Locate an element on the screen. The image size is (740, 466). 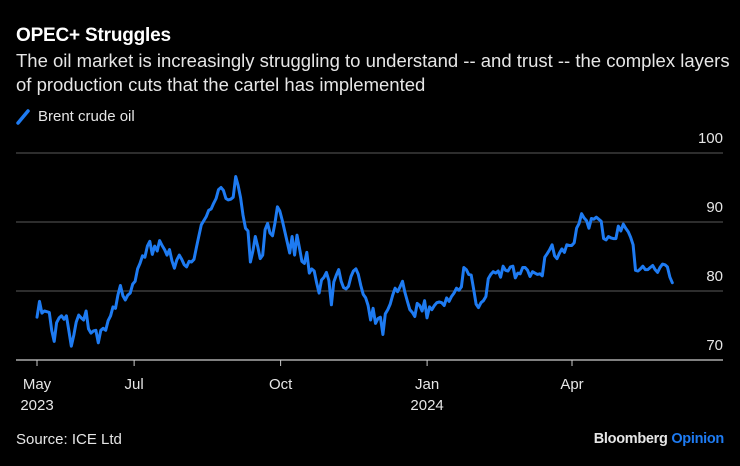
x-tick-sublabel-2023: 2023 is located at coordinates (36, 405).